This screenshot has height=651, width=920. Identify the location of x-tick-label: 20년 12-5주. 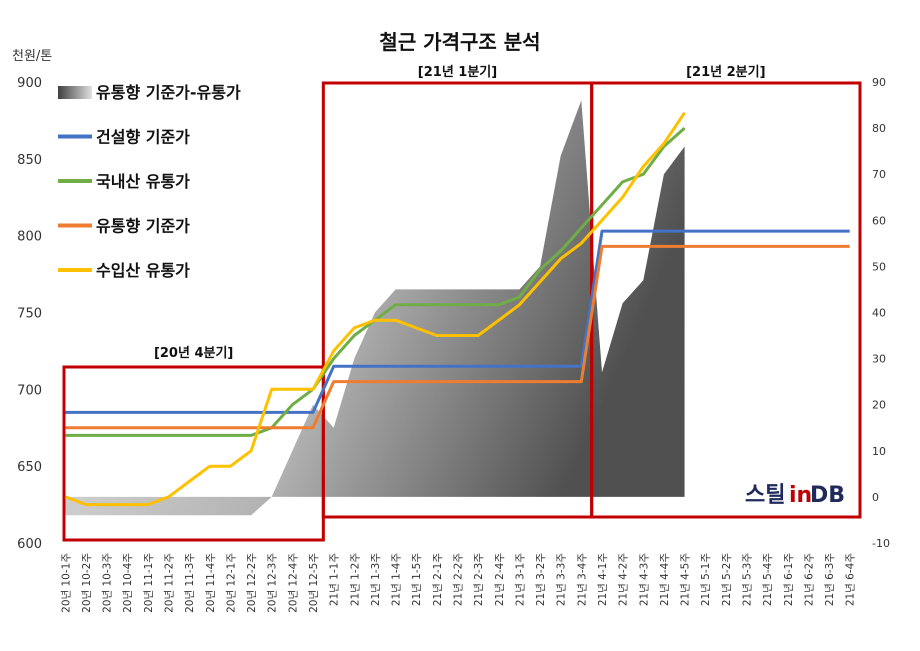
(314, 583).